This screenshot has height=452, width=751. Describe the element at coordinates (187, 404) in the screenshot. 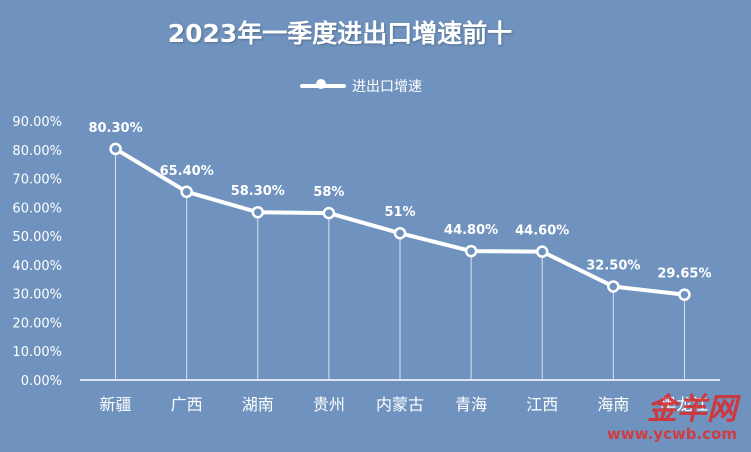

I see `x-tick-label: 广西` at that location.